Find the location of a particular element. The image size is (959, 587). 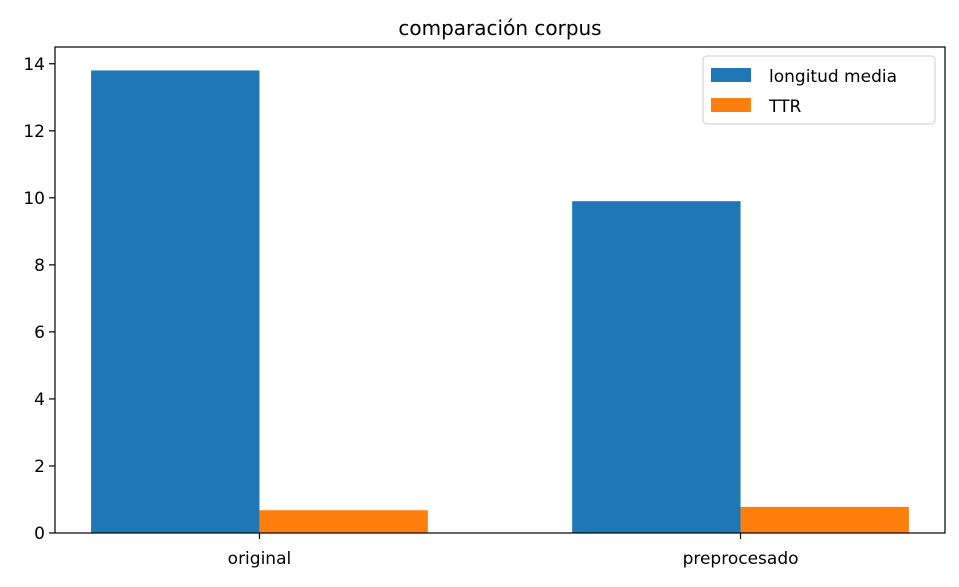

y-tick-label: 6 is located at coordinates (39, 333).